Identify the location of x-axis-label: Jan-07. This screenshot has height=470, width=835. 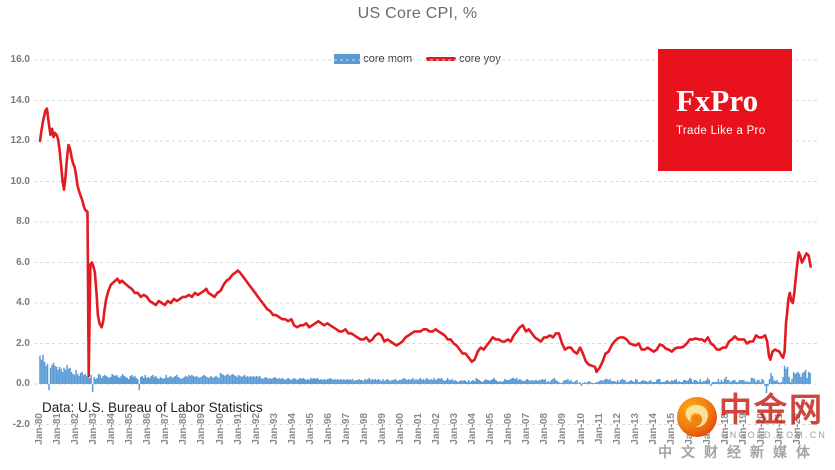
(527, 429).